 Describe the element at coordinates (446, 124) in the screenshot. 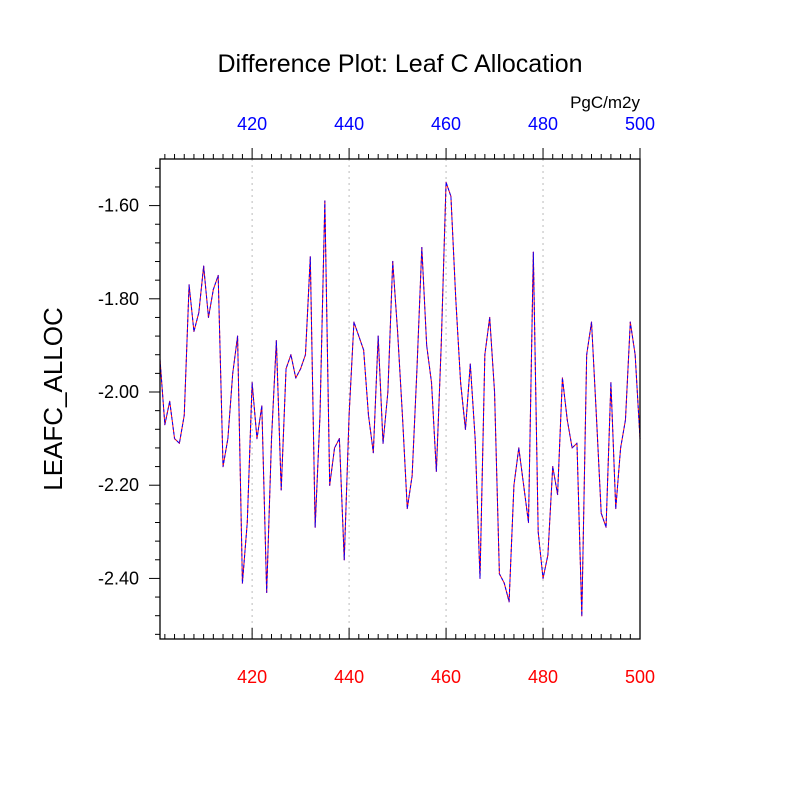

I see `x-tick-label-top: 460` at that location.